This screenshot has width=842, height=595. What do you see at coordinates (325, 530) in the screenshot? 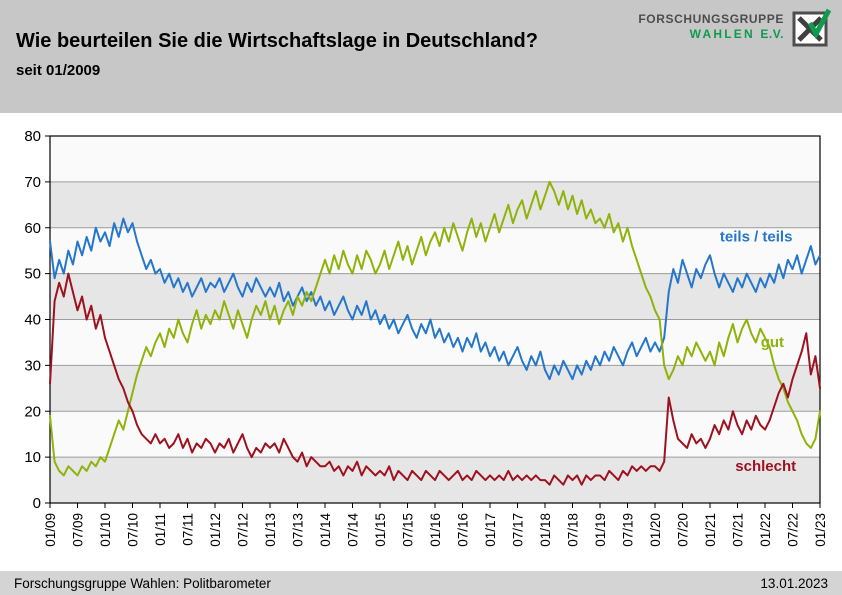
I see `x-axis-label: 01/14` at bounding box center [325, 530].